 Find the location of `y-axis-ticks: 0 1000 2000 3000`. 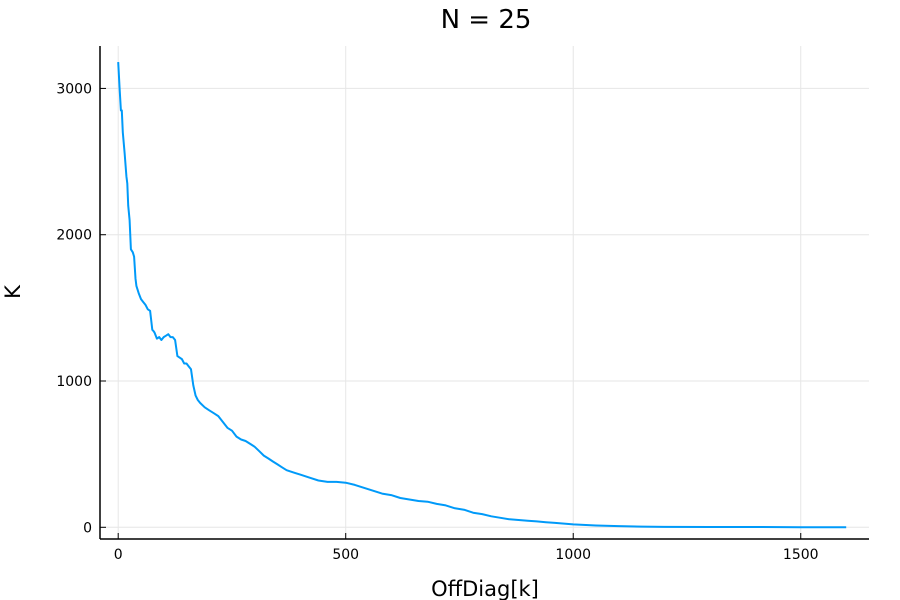

y-axis-ticks: 0 1000 2000 3000 is located at coordinates (81, 308).